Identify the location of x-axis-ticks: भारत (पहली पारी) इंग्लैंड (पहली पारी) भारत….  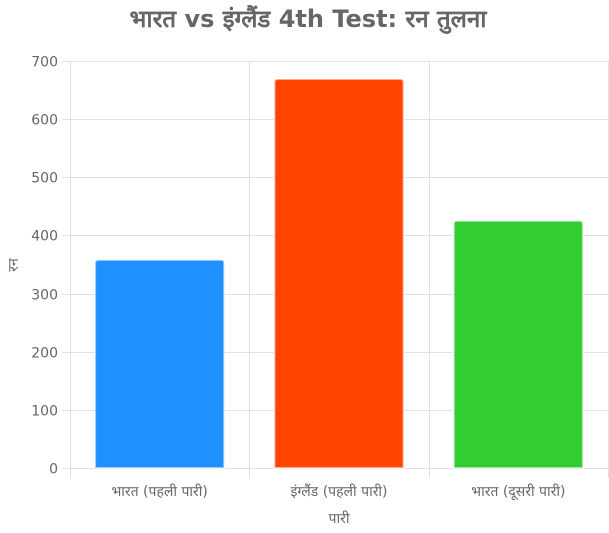
(338, 492).